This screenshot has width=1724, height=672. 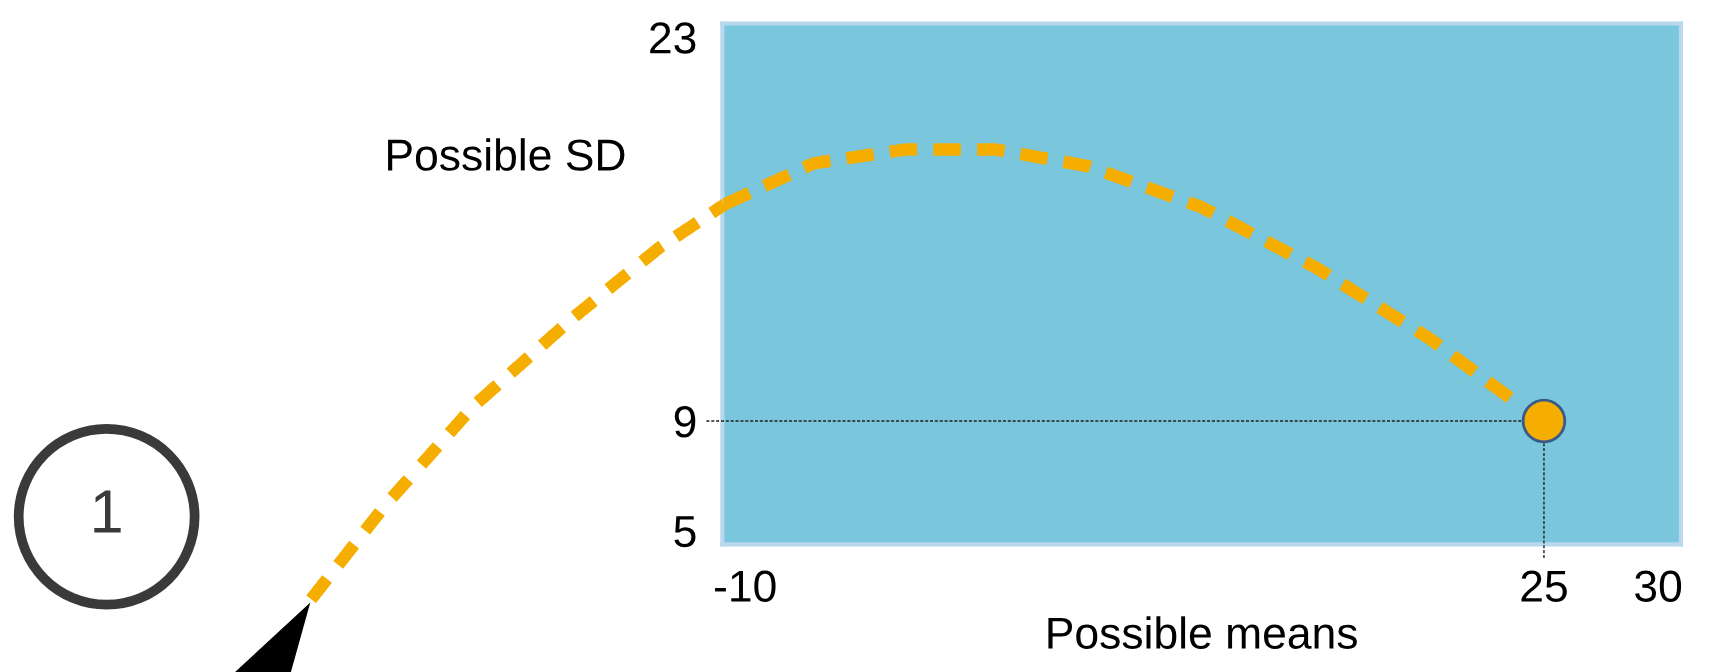 I want to click on x-tick-label: -10, so click(x=745, y=586).